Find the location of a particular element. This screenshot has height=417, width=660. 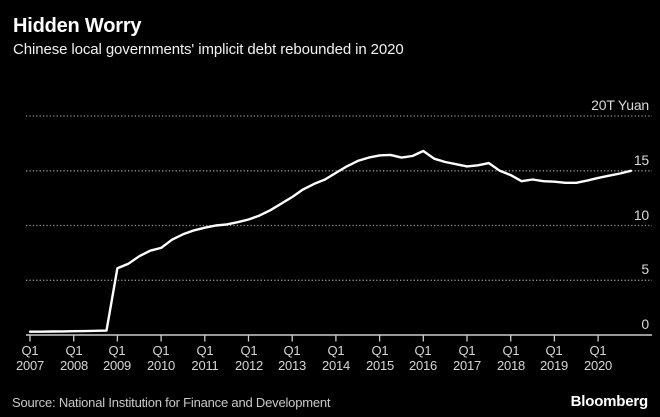

x-axis-label-year: 2020 is located at coordinates (598, 365).